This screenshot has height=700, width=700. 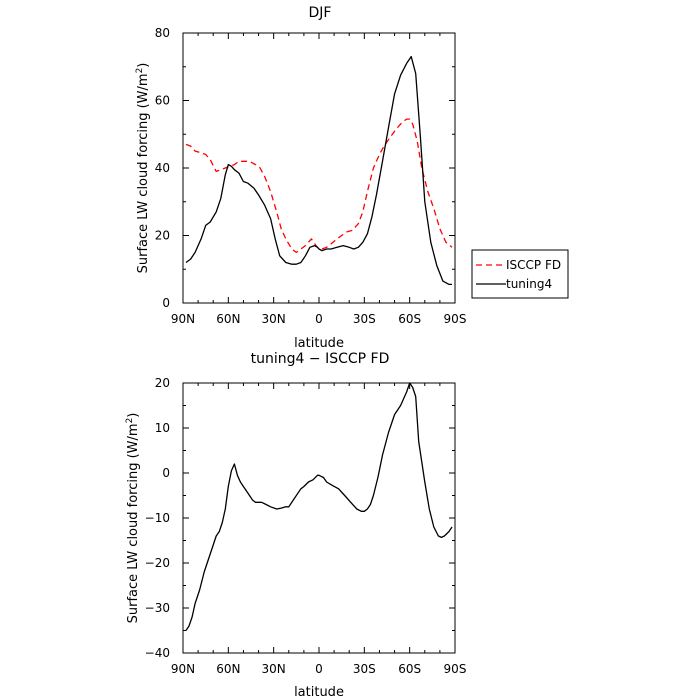 I want to click on bottom-chart-title: tuning4 − ISCCP FD, so click(x=320, y=359).